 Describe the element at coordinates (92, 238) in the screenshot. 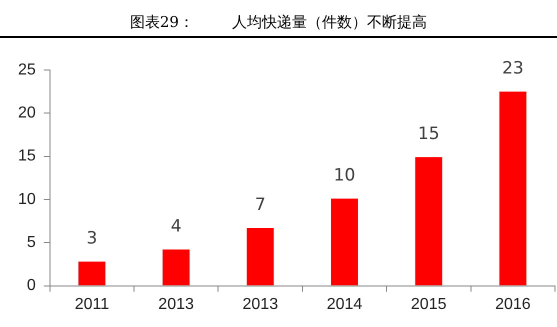

I see `data-label: 3` at that location.